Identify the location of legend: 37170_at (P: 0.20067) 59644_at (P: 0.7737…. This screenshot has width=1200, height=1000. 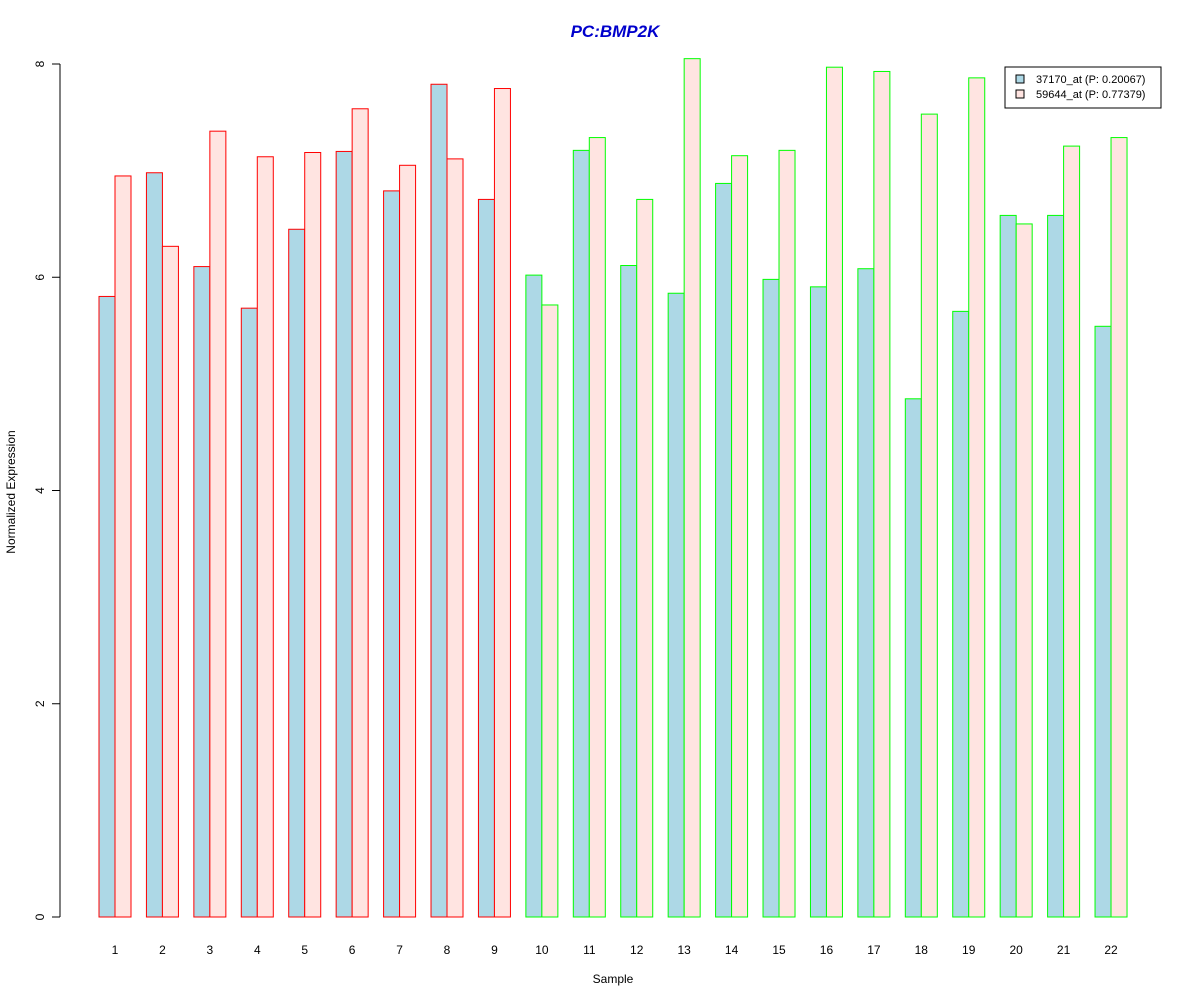
(1083, 87).